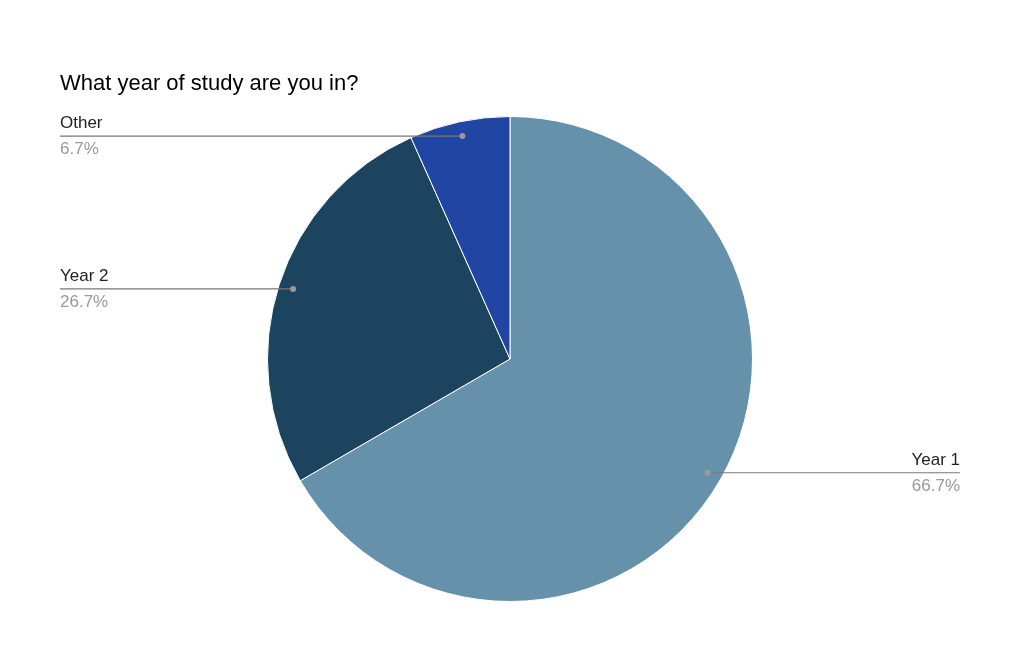 The width and height of the screenshot is (1024, 651). What do you see at coordinates (81, 123) in the screenshot?
I see `slice-label: Other` at bounding box center [81, 123].